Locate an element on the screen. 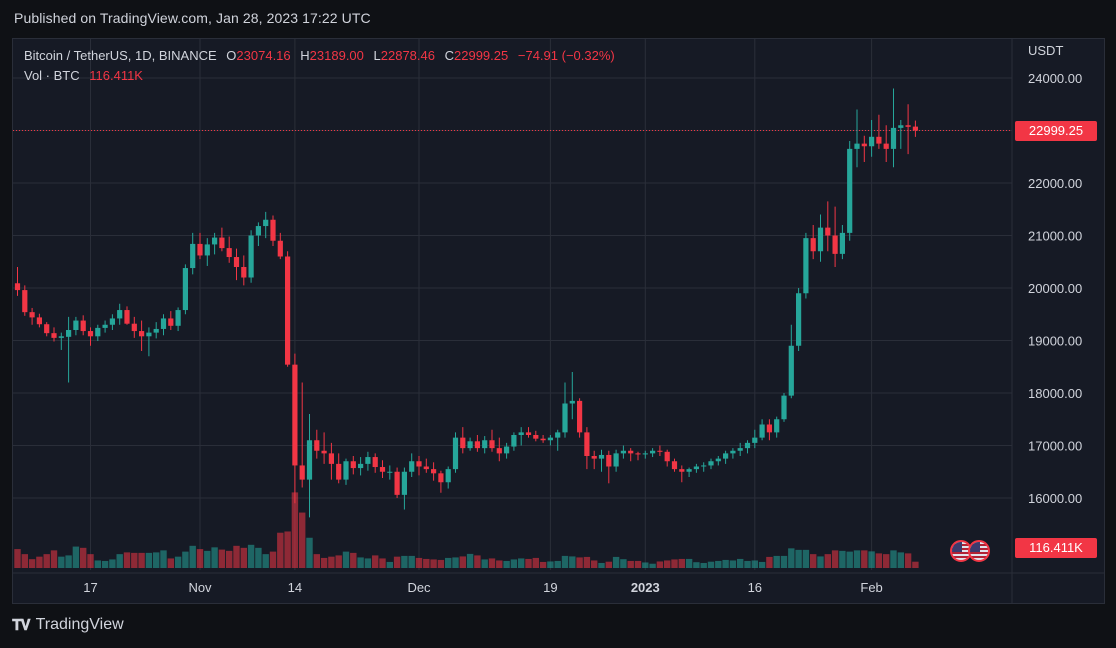  open-value: 23074.16 is located at coordinates (263, 55).